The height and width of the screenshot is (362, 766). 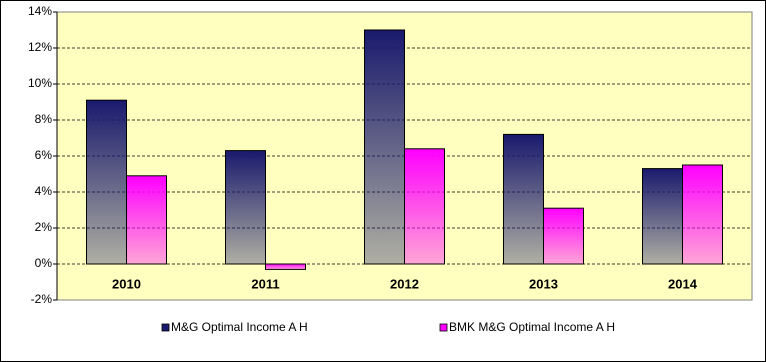 What do you see at coordinates (44, 263) in the screenshot?
I see `y-tick-label: 0%` at bounding box center [44, 263].